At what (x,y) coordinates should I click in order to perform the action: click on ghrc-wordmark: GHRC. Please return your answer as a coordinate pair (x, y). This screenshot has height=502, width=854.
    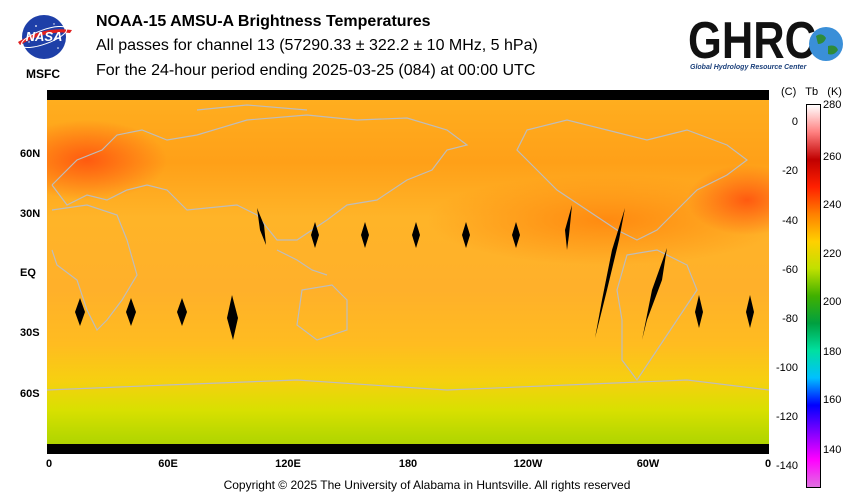
    Looking at the image, I should click on (752, 41).